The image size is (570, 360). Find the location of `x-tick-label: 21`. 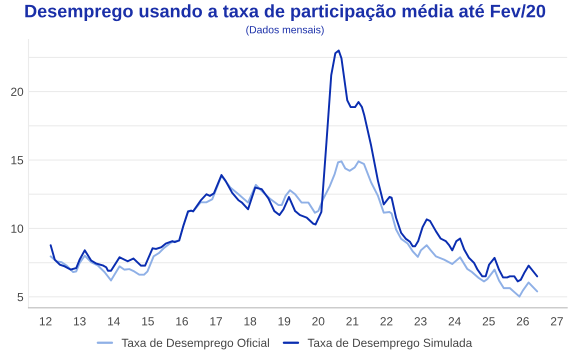

x-tick-label: 21 is located at coordinates (352, 321).